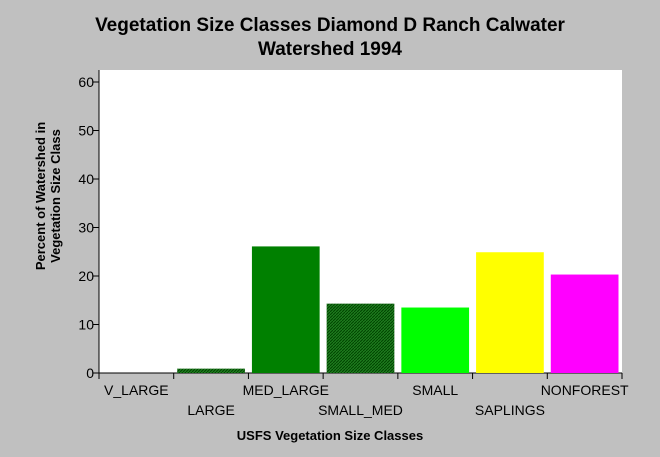 The image size is (660, 457). Describe the element at coordinates (86, 179) in the screenshot. I see `y-tick-label: 40` at that location.